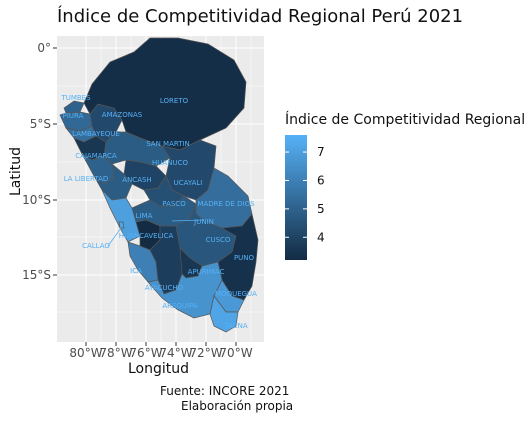 The width and height of the screenshot is (530, 422). What do you see at coordinates (146, 236) in the screenshot?
I see `region-label-huancavelica: HUANCAVELICA` at bounding box center [146, 236].